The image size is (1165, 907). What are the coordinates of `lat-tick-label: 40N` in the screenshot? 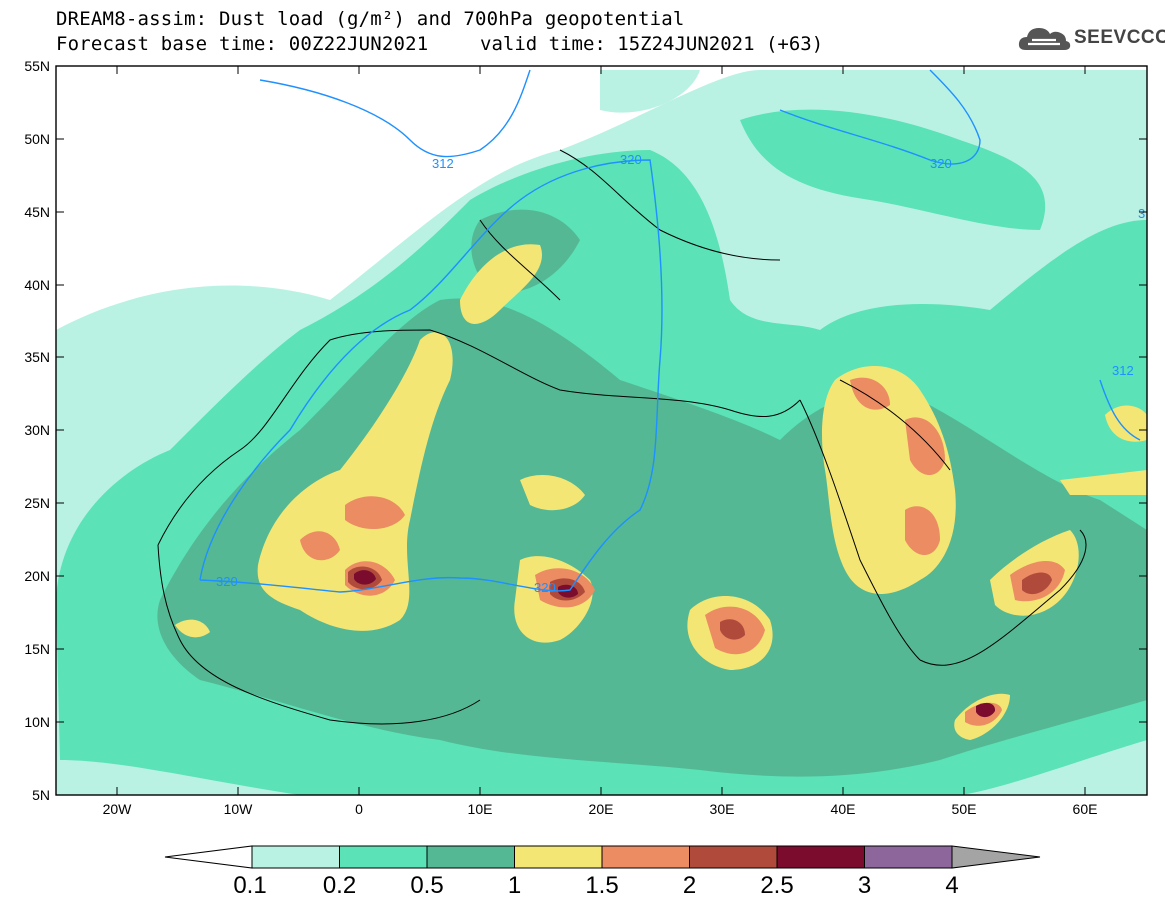 It's located at (37, 285).